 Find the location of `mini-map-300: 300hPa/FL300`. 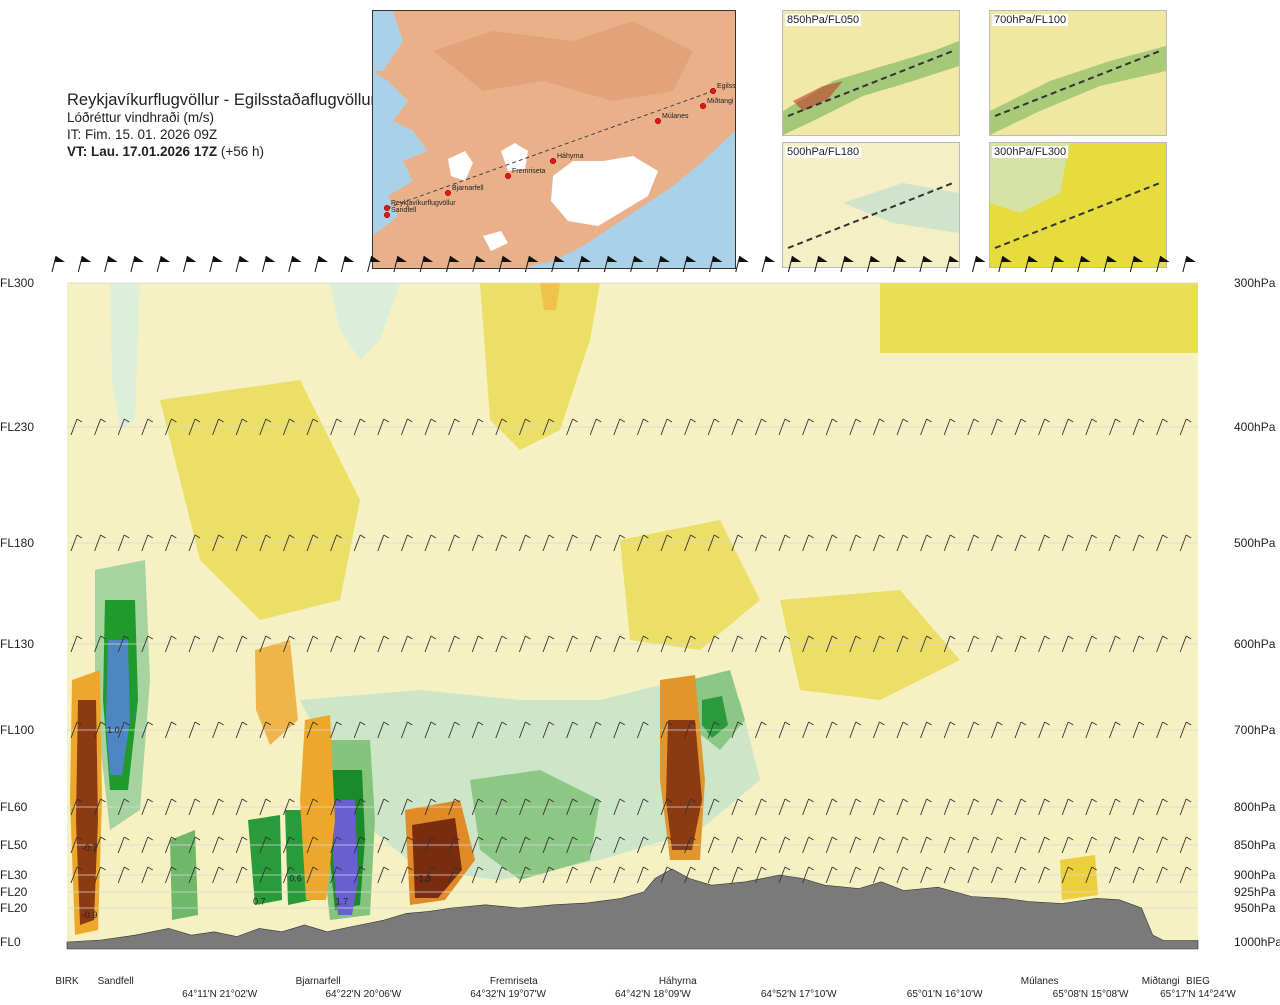

mini-map-300: 300hPa/FL300 is located at coordinates (1078, 205).